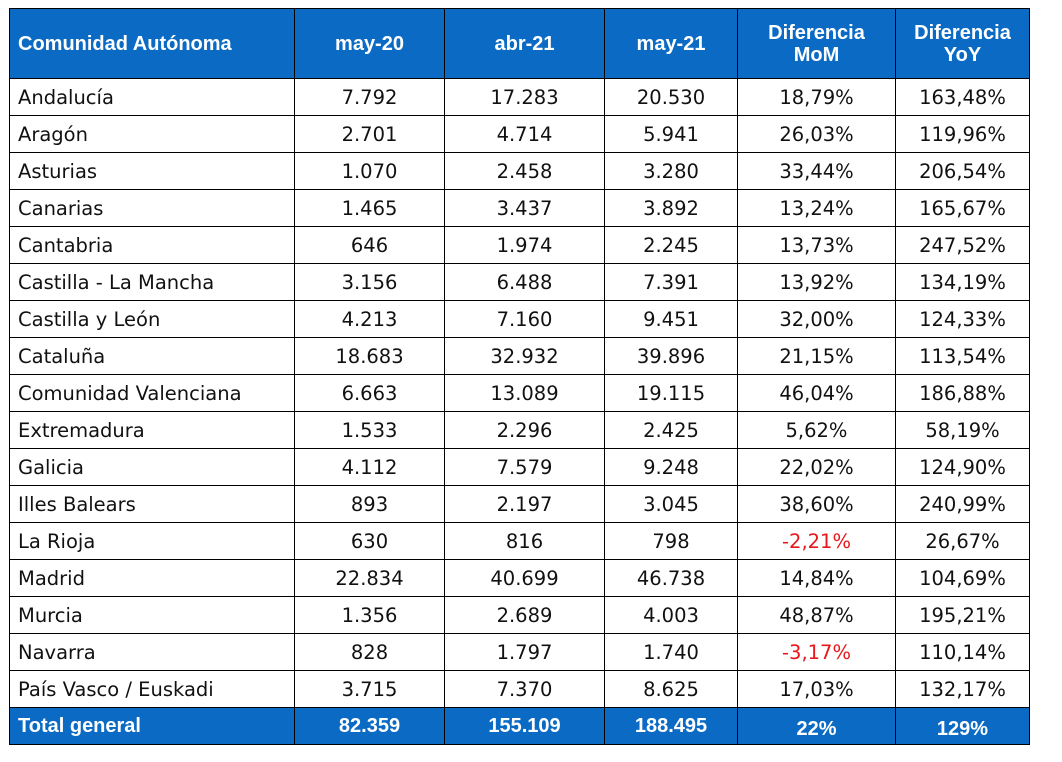 This screenshot has width=1062, height=762. Describe the element at coordinates (816, 171) in the screenshot. I see `cell-diferencia-mom: 33,44%` at that location.